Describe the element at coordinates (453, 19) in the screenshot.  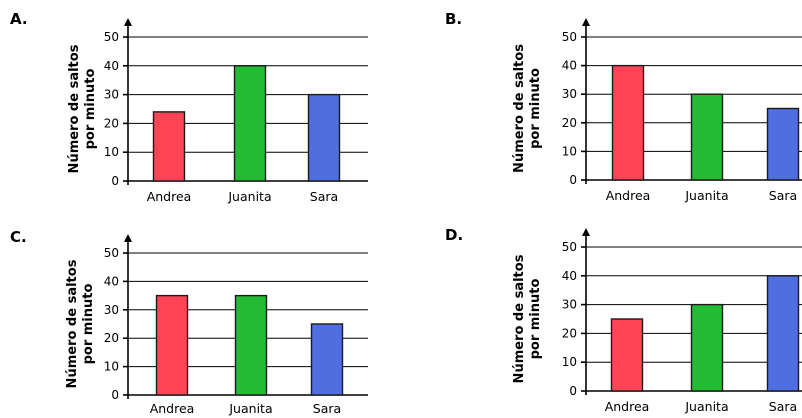
I see `panel-label: B.` at that location.